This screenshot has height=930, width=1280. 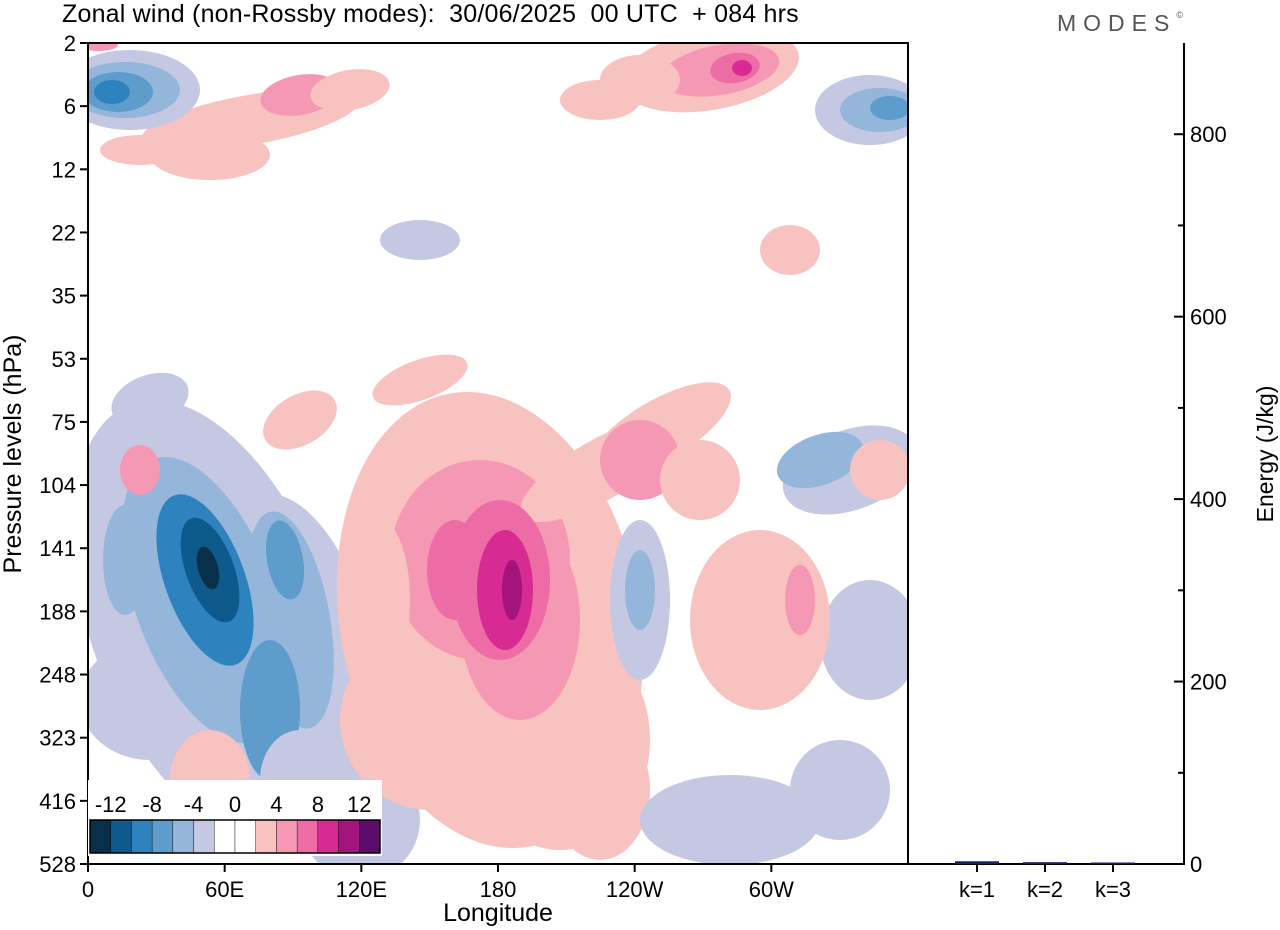 I want to click on colorbar-frame, so click(x=235, y=836).